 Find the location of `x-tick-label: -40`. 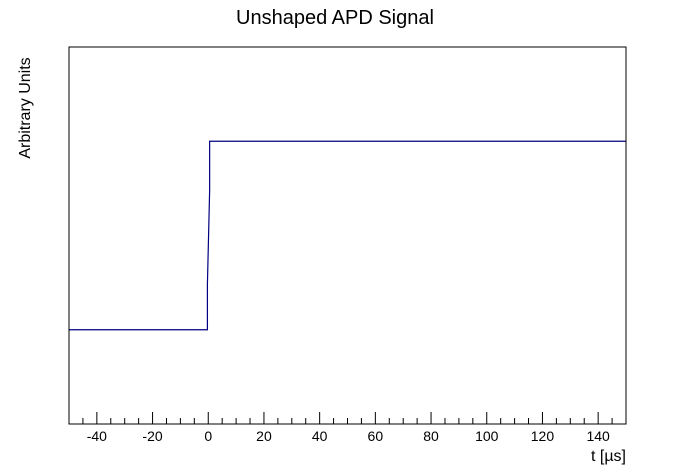

x-tick-label: -40 is located at coordinates (97, 436).